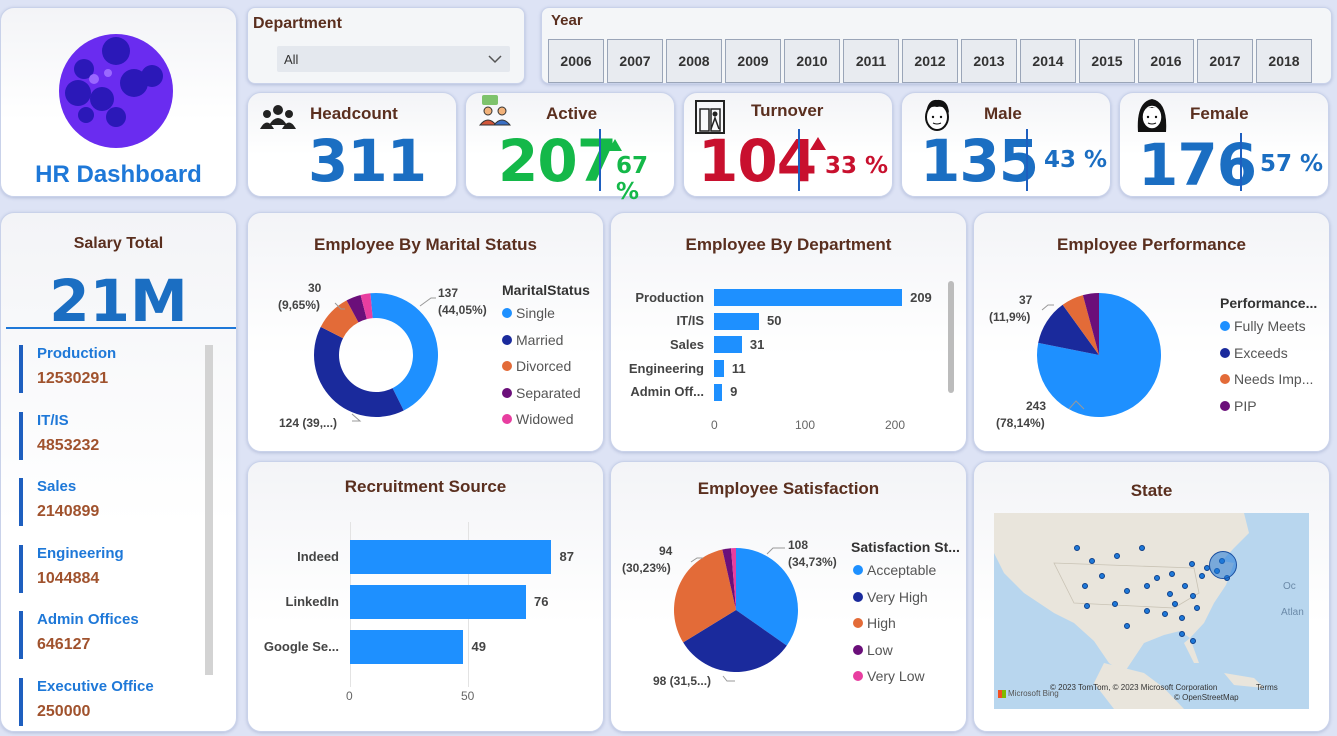 This screenshot has width=1337, height=736. I want to click on year-button-2009: 2009, so click(753, 61).